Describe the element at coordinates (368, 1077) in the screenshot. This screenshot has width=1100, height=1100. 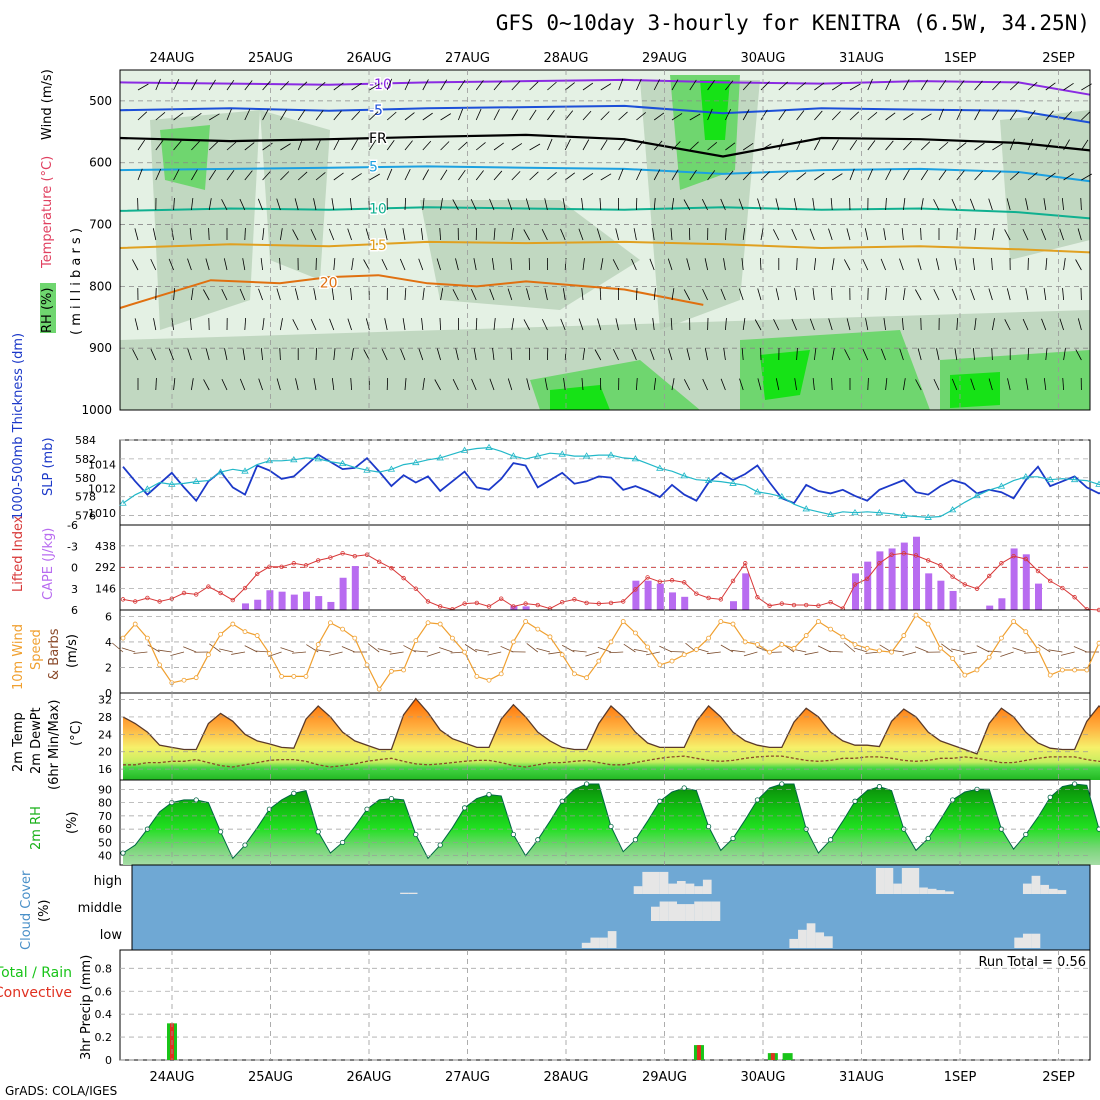
I see `bottom-date-label: 26AUG` at that location.